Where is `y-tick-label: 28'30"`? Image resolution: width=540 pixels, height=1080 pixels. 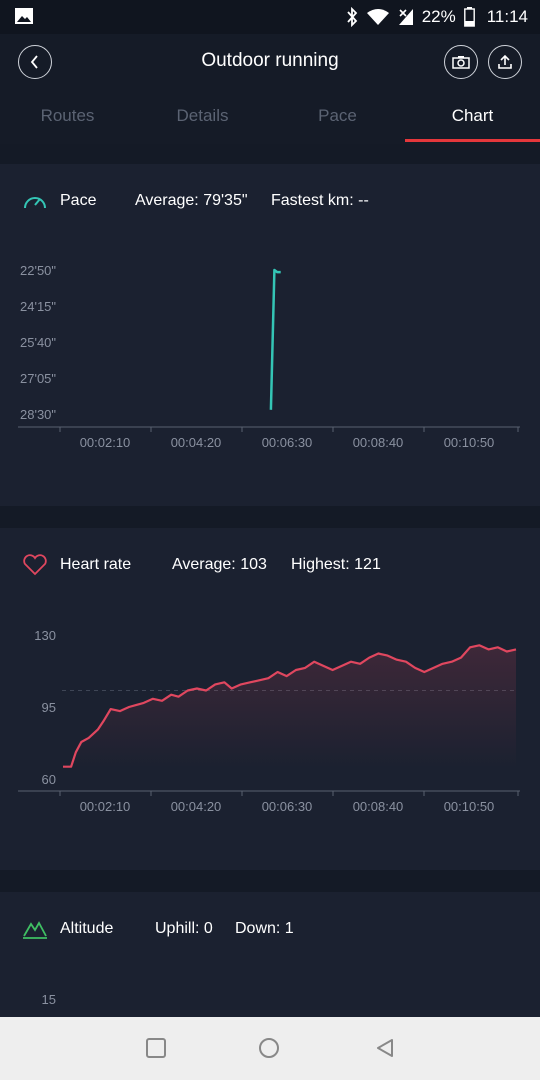 y-tick-label: 28'30" is located at coordinates (38, 414).